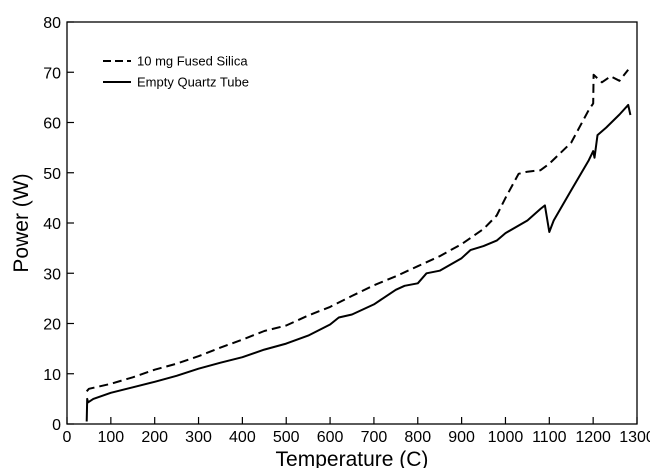 The image size is (650, 468). I want to click on y-tick-label: 0, so click(56, 425).